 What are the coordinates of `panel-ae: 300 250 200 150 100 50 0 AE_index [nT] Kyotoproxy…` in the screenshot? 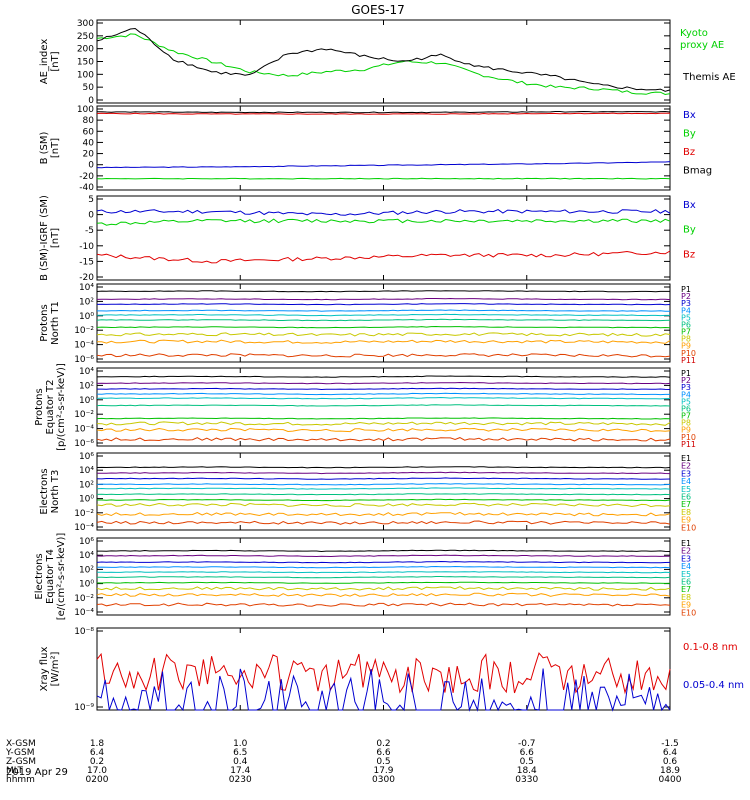 It's located at (387, 62).